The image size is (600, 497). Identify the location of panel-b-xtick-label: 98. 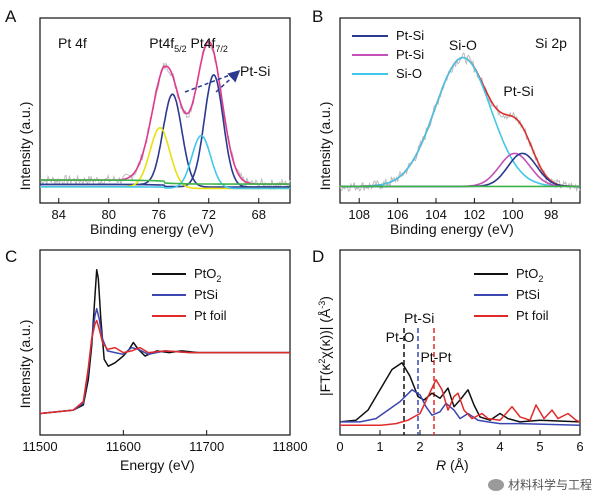
(551, 214).